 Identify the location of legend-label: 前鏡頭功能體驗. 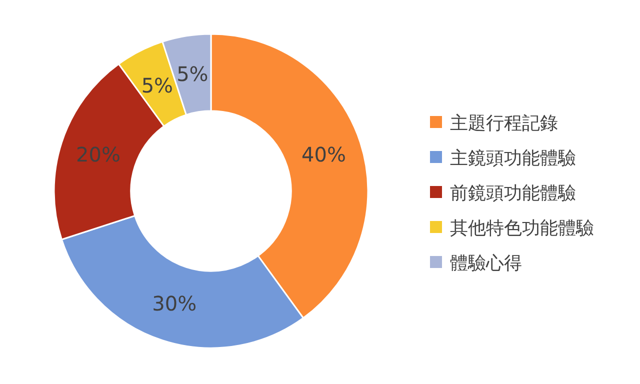
(513, 193).